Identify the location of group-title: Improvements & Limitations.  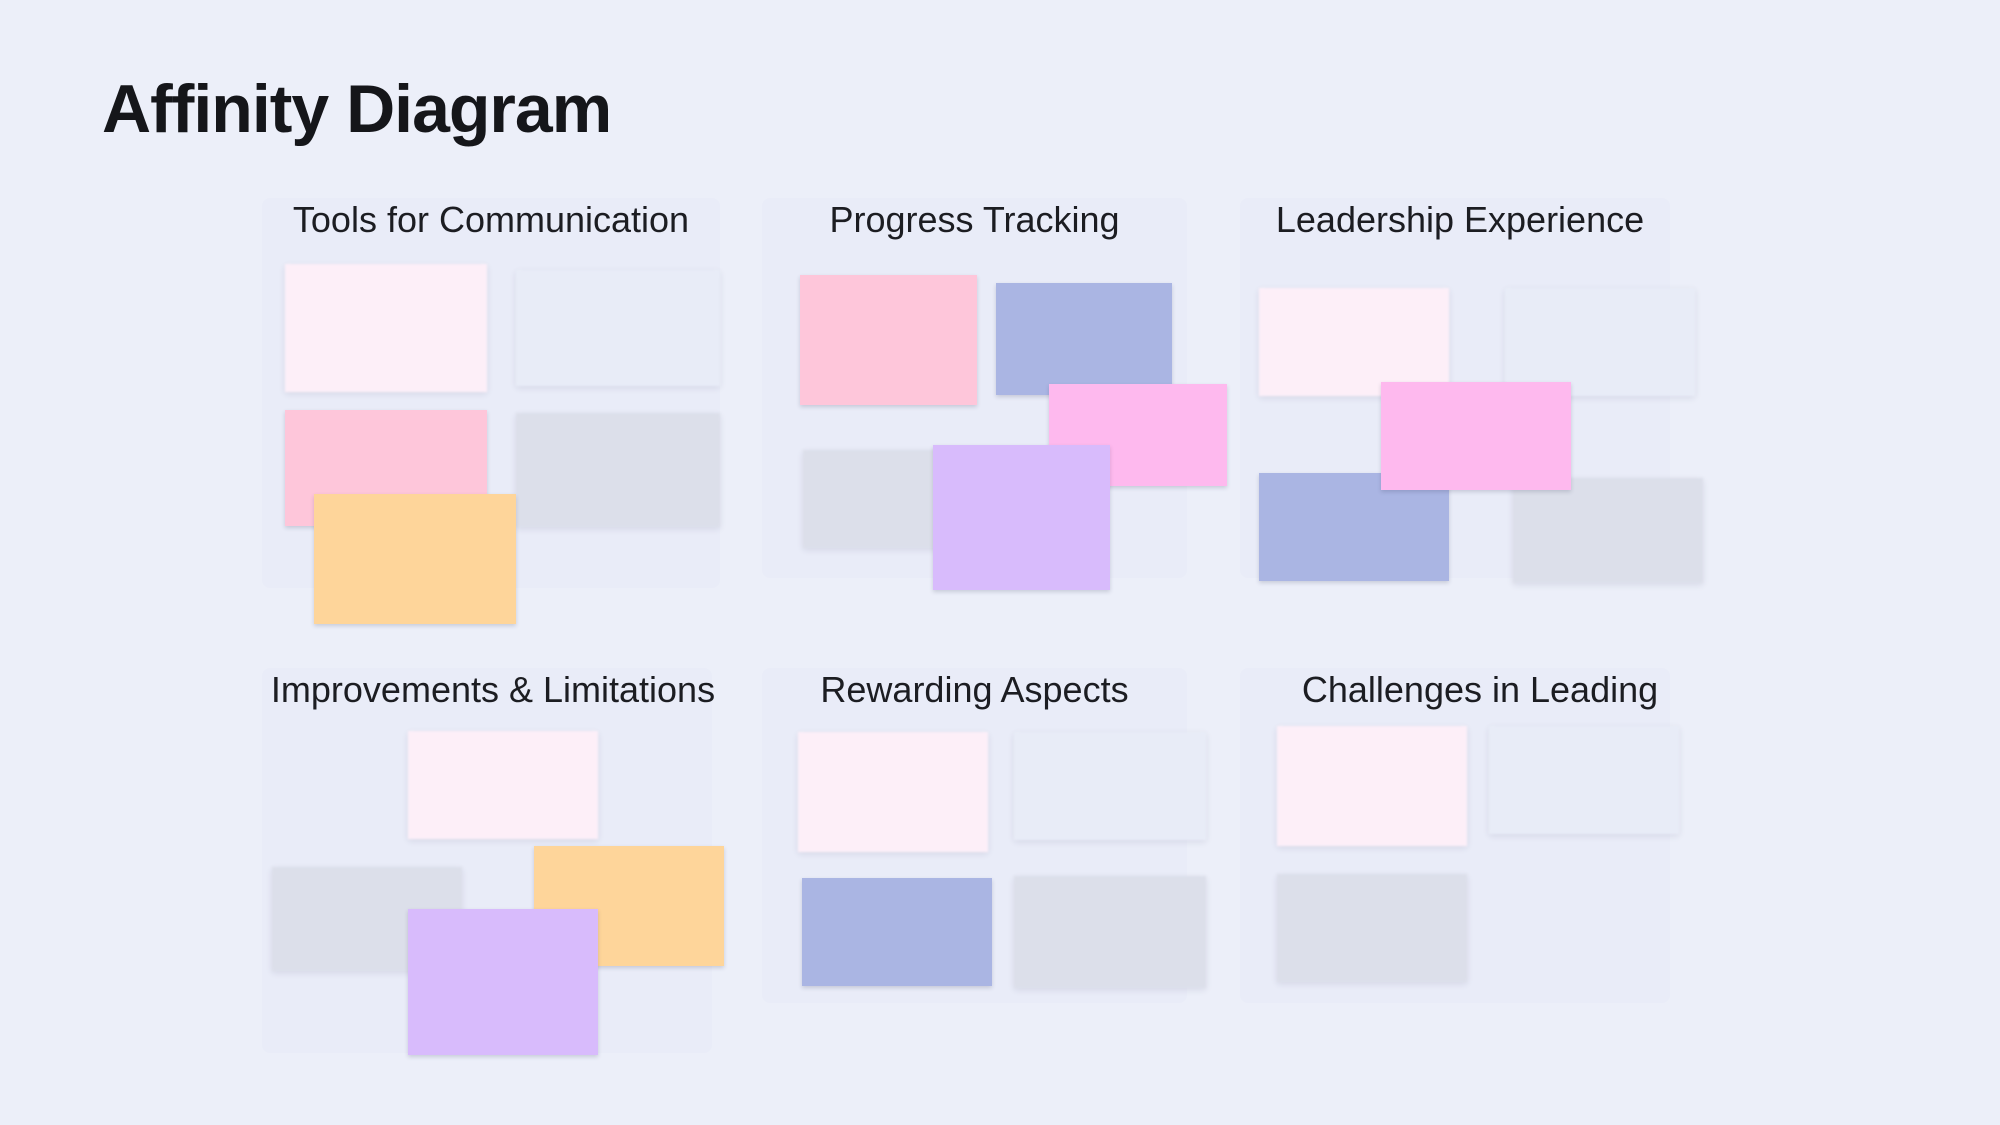
(493, 689).